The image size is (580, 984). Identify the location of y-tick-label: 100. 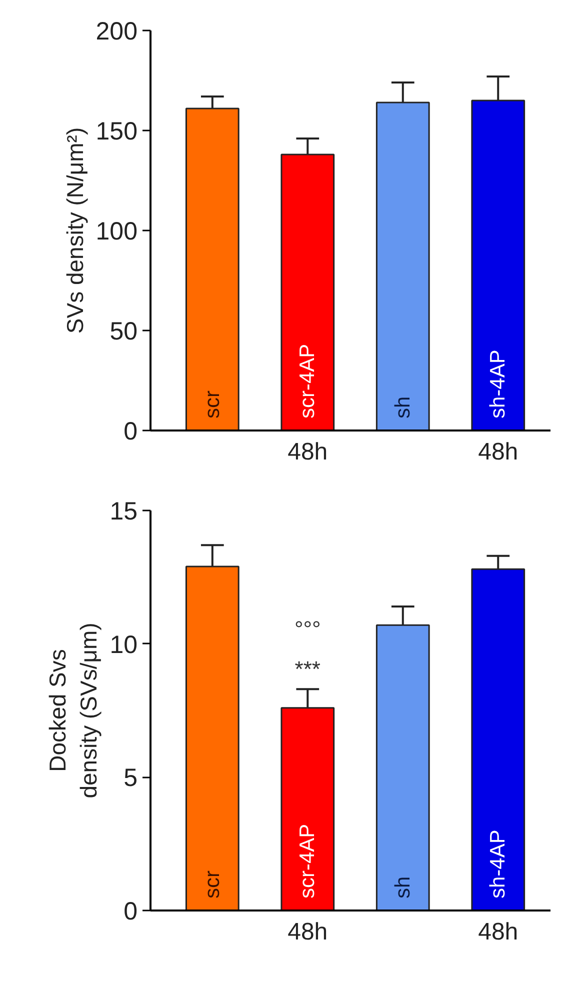
(117, 232).